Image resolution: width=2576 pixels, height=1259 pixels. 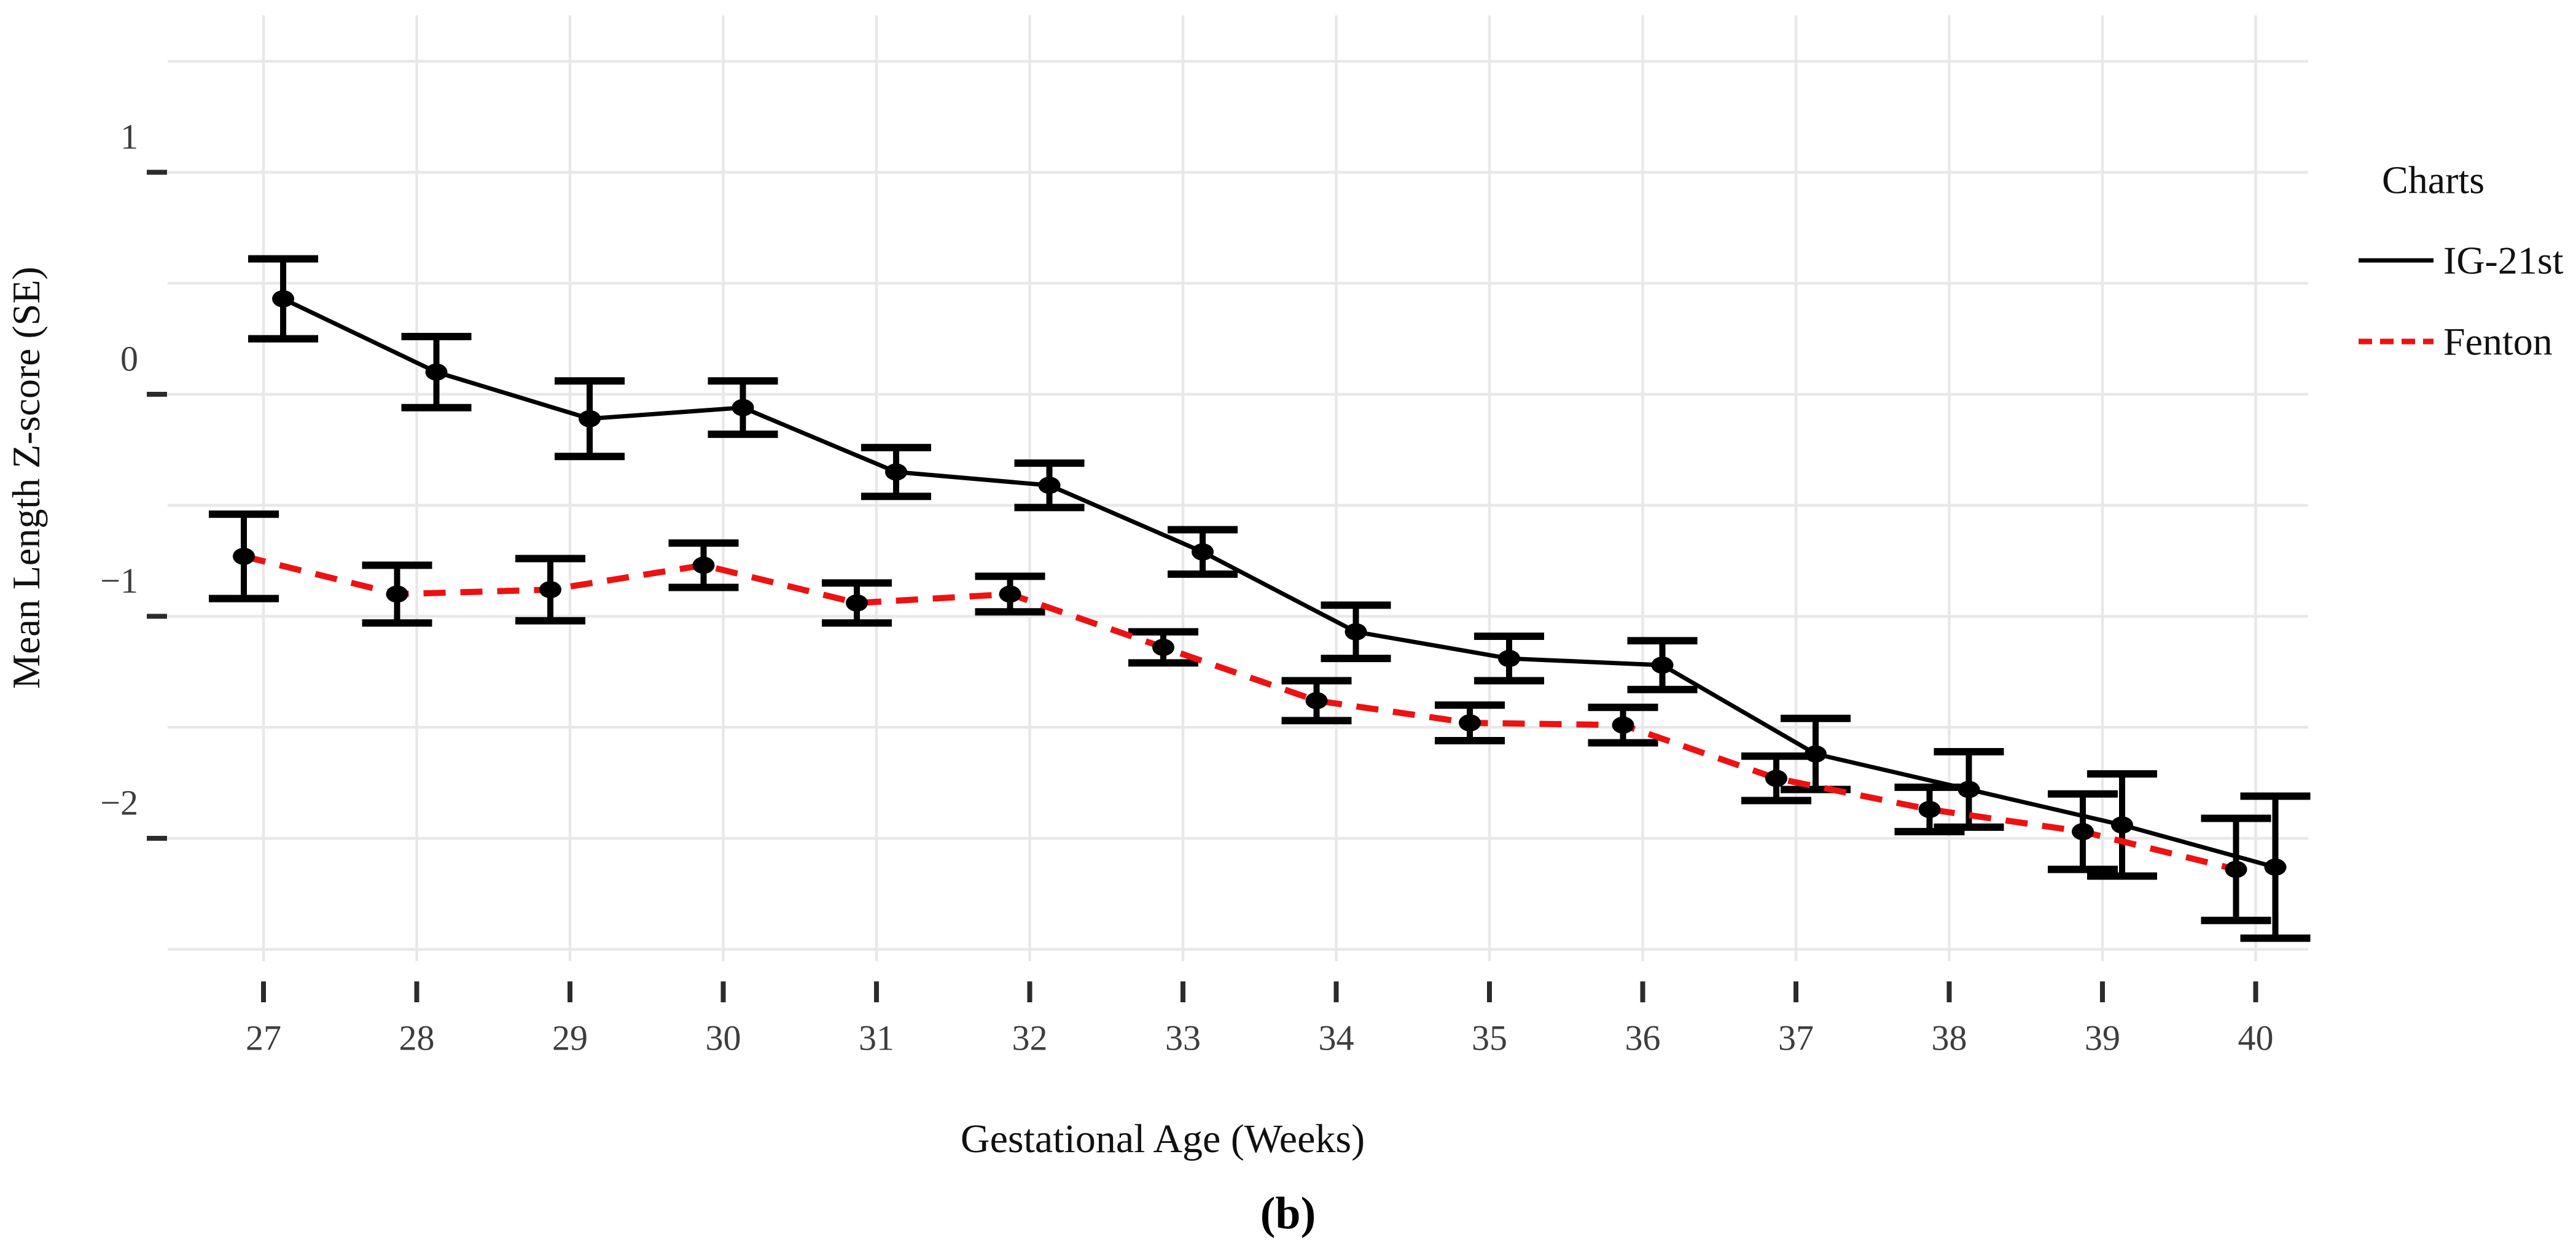 I want to click on x-tick-label: 30, so click(x=723, y=1038).